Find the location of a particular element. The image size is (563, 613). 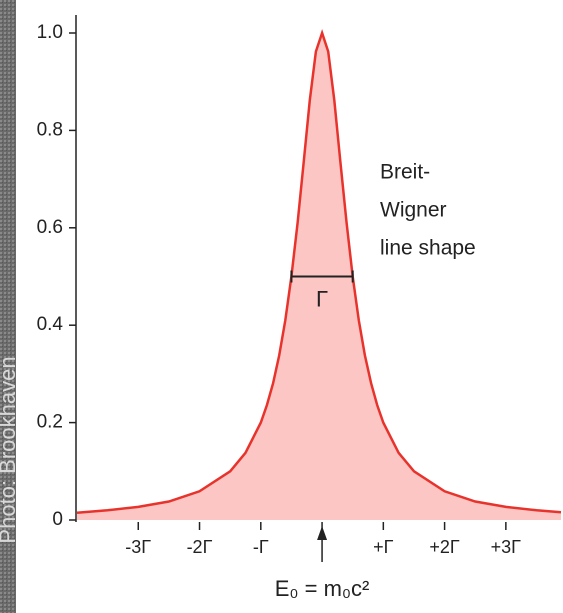

y-tick-label: 0 is located at coordinates (57, 519).